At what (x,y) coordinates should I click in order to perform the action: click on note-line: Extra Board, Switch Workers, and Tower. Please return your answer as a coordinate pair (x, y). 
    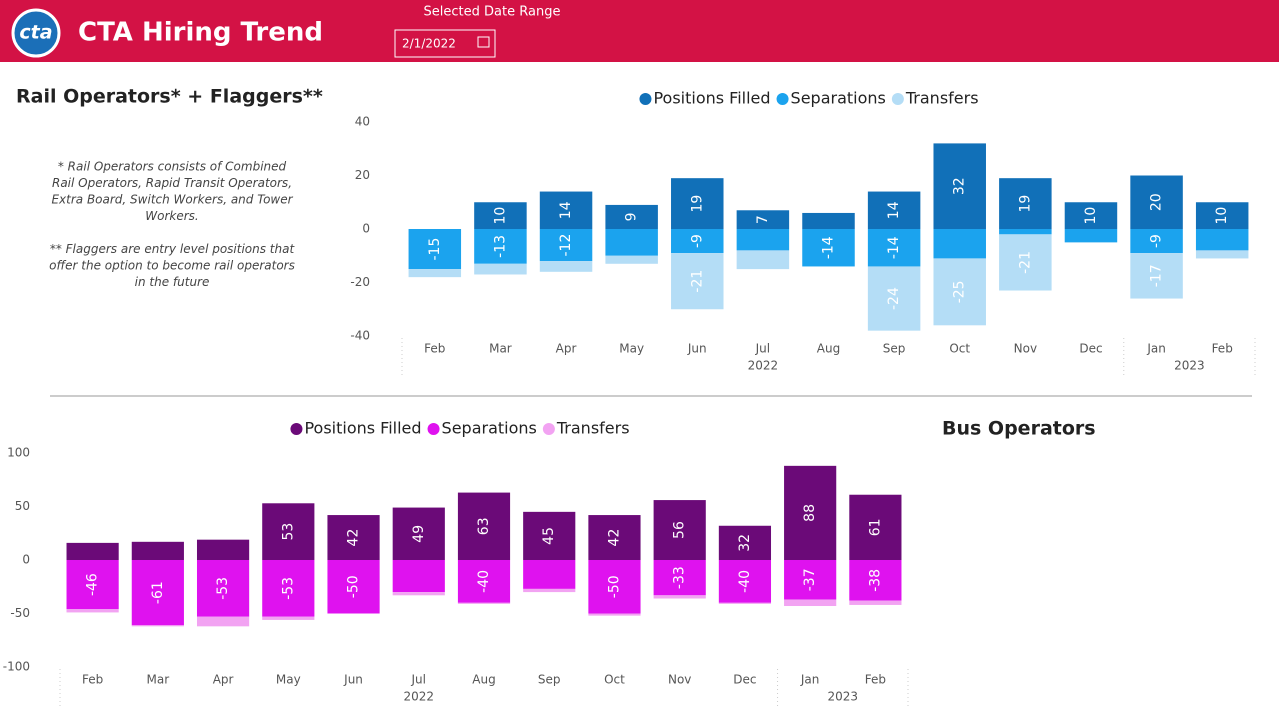
    Looking at the image, I should click on (172, 200).